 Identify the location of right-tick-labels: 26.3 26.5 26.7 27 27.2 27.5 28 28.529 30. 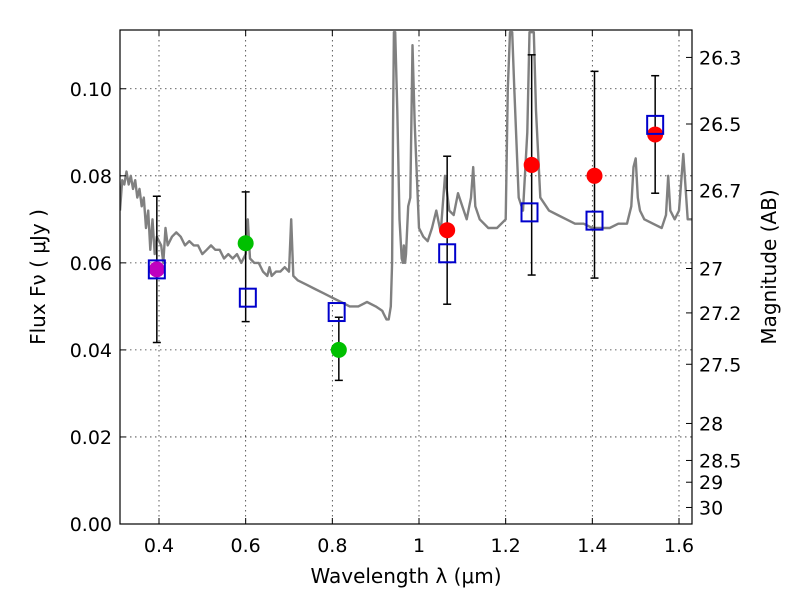
(720, 283).